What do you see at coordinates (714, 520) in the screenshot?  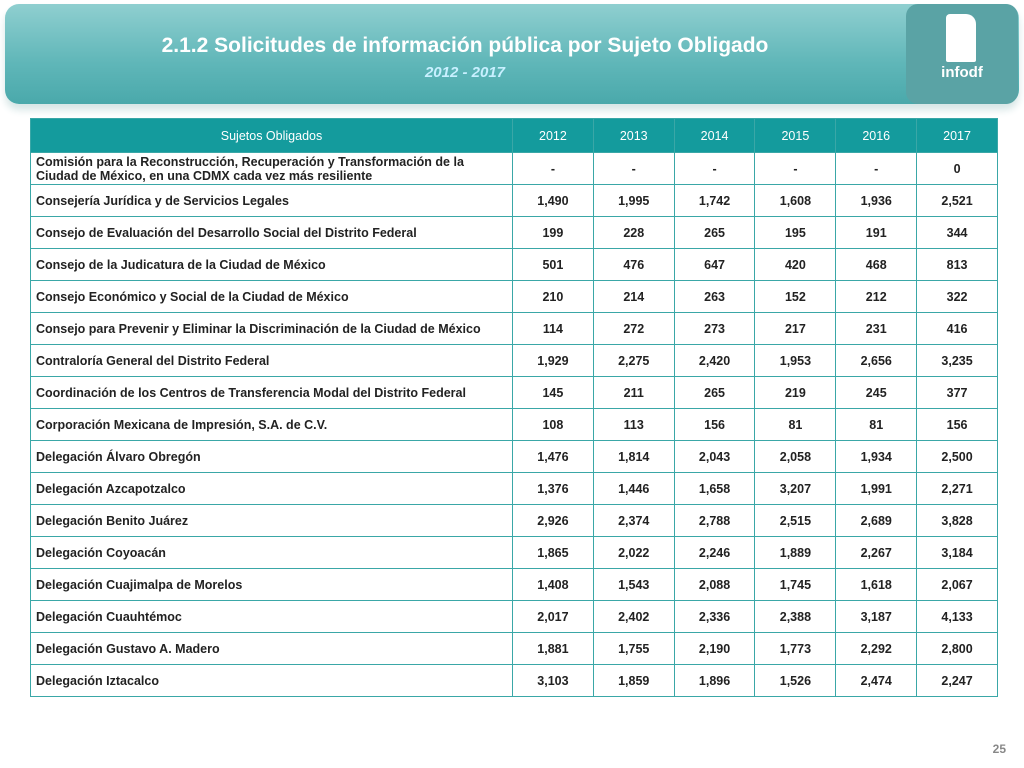 I see `cell: 2,788` at bounding box center [714, 520].